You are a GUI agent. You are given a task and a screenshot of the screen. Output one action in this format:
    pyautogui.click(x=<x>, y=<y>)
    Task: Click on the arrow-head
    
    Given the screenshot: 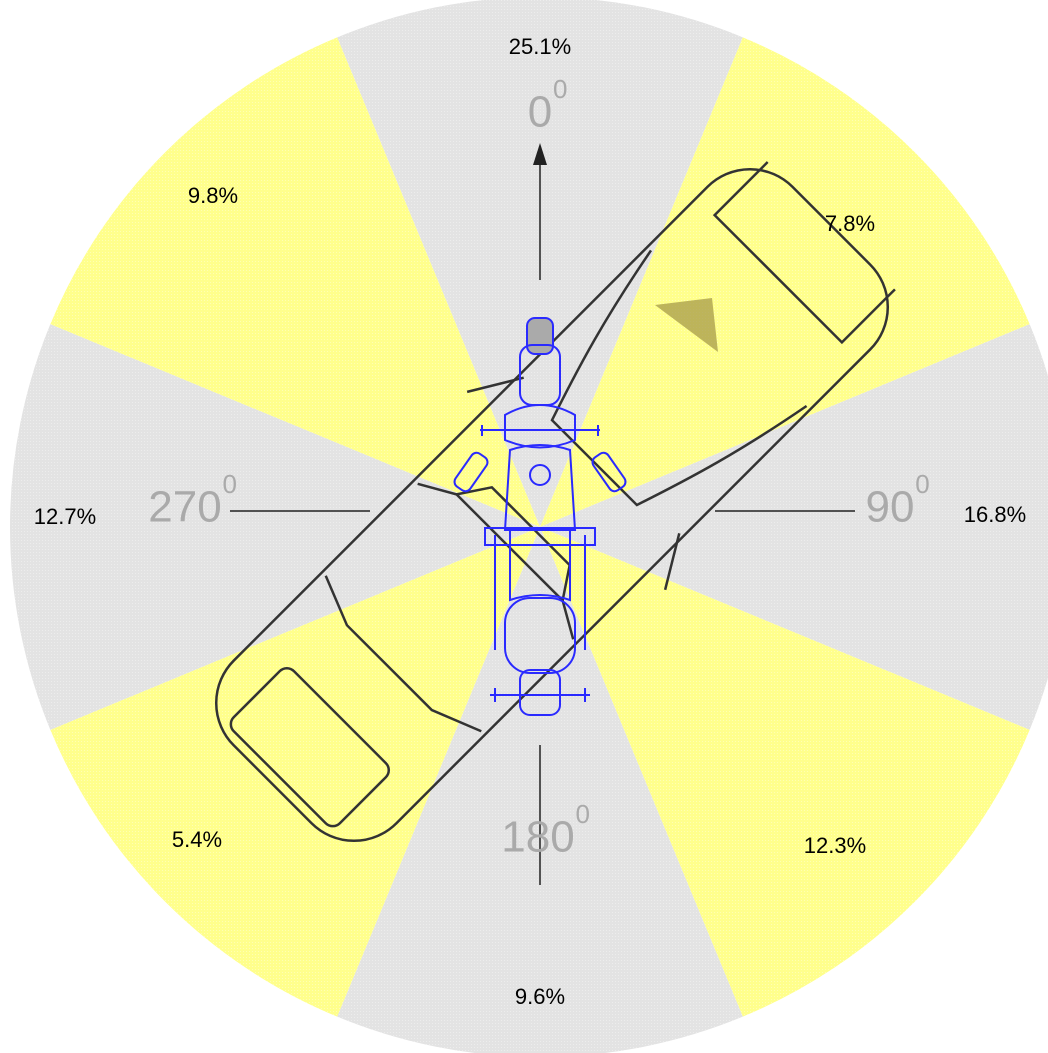 What is the action you would take?
    pyautogui.click(x=540, y=154)
    